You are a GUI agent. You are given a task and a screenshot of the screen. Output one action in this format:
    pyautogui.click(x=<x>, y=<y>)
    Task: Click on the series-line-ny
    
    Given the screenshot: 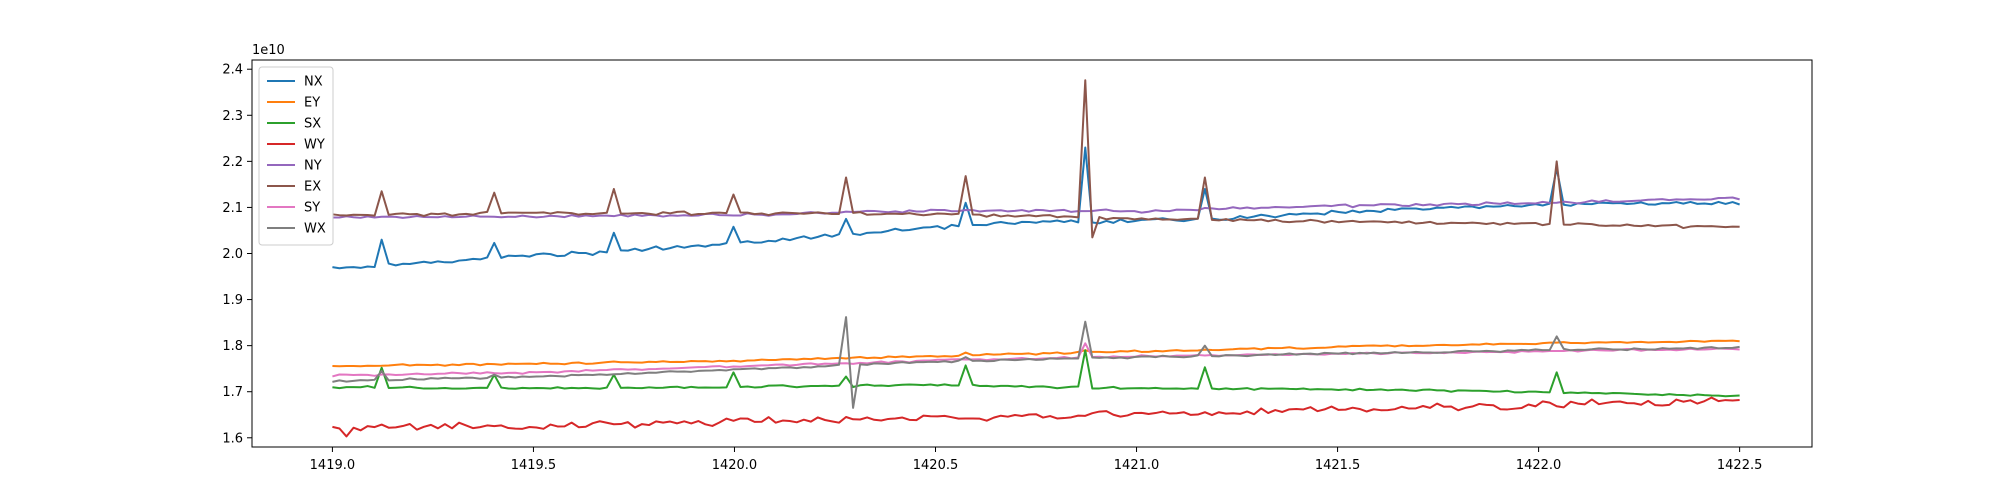 What is the action you would take?
    pyautogui.click(x=1036, y=207)
    